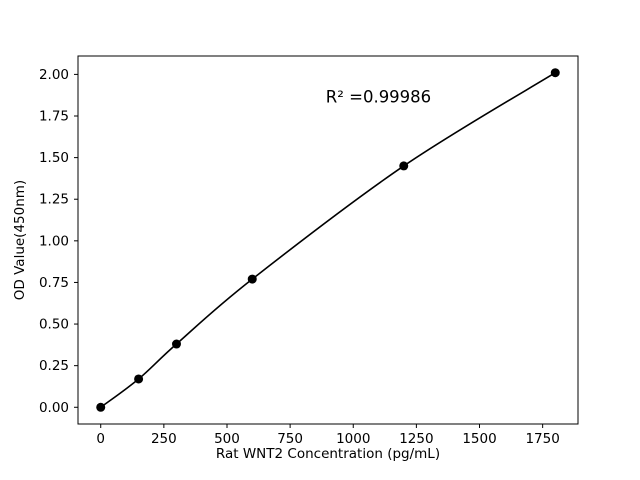  I want to click on x-tick-label: 250, so click(164, 439).